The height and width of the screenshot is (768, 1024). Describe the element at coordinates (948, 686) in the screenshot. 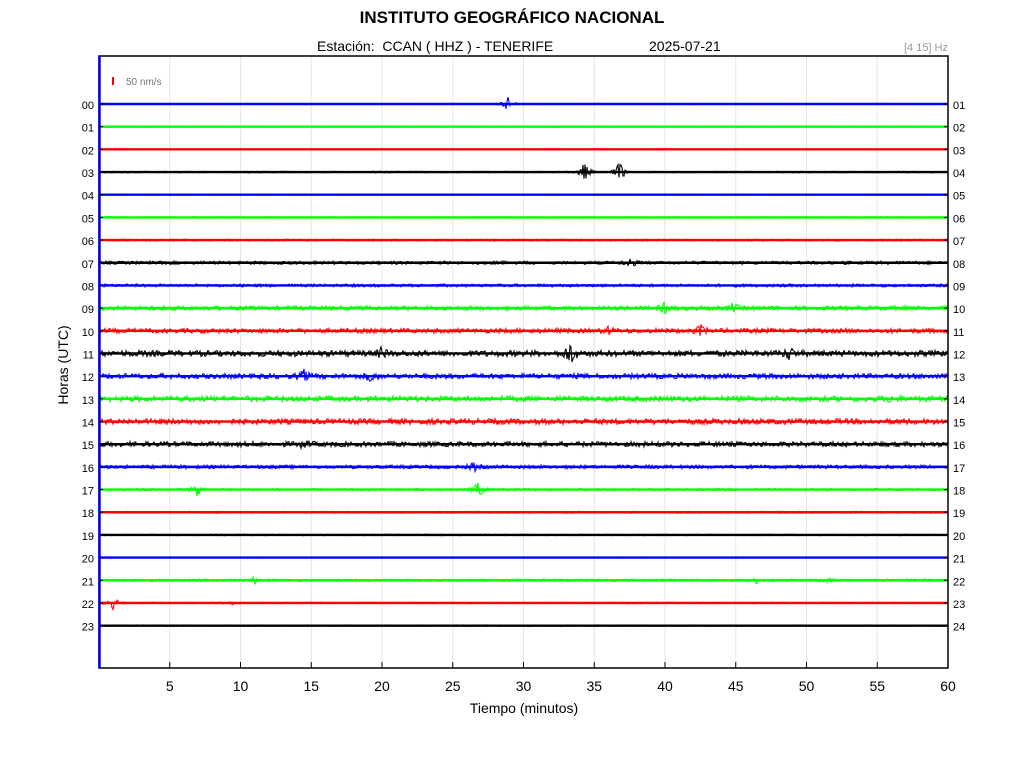

I see `x-tick-label: 60` at that location.